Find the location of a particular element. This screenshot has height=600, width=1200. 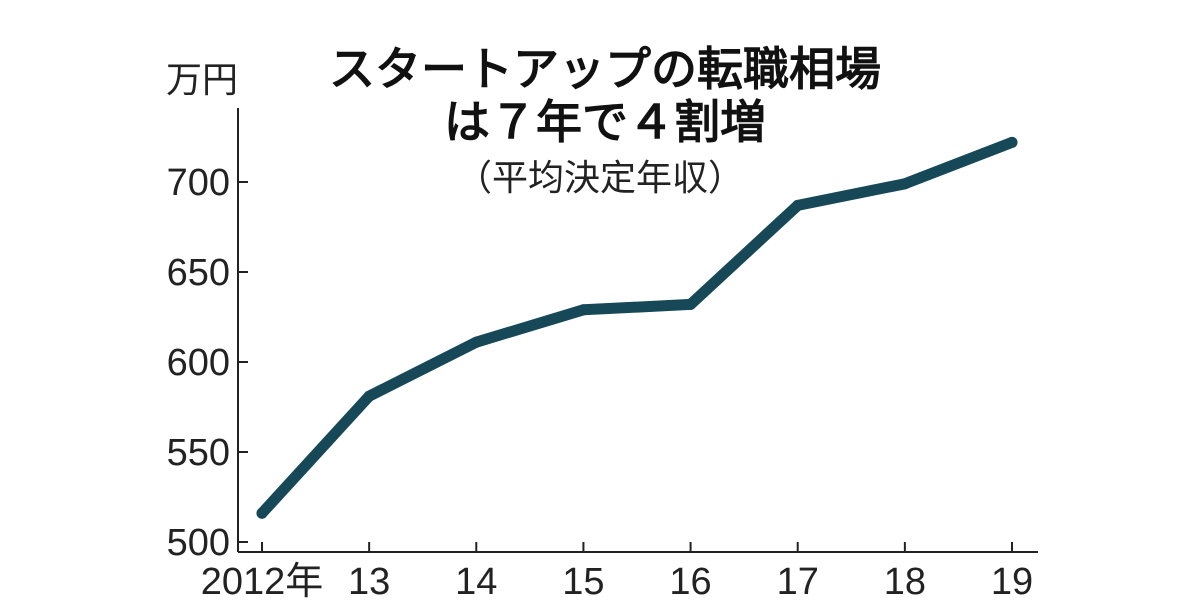

x-tick-label: 17 is located at coordinates (798, 580).